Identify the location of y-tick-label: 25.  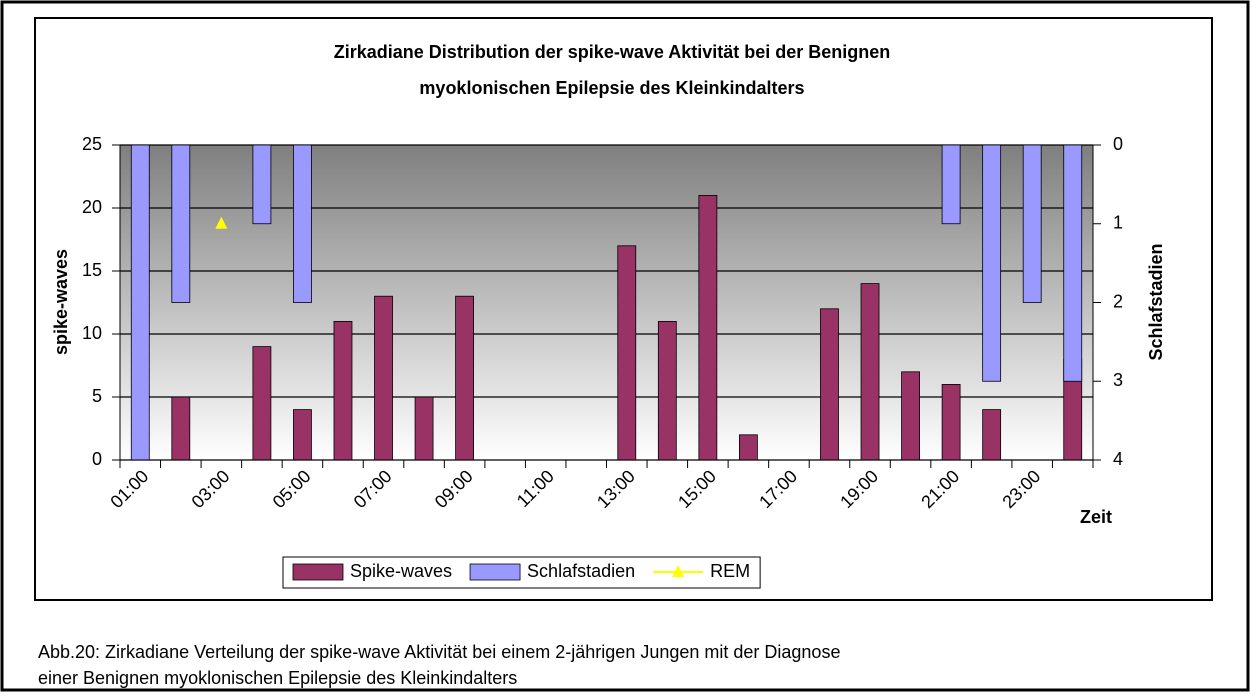
(92, 144).